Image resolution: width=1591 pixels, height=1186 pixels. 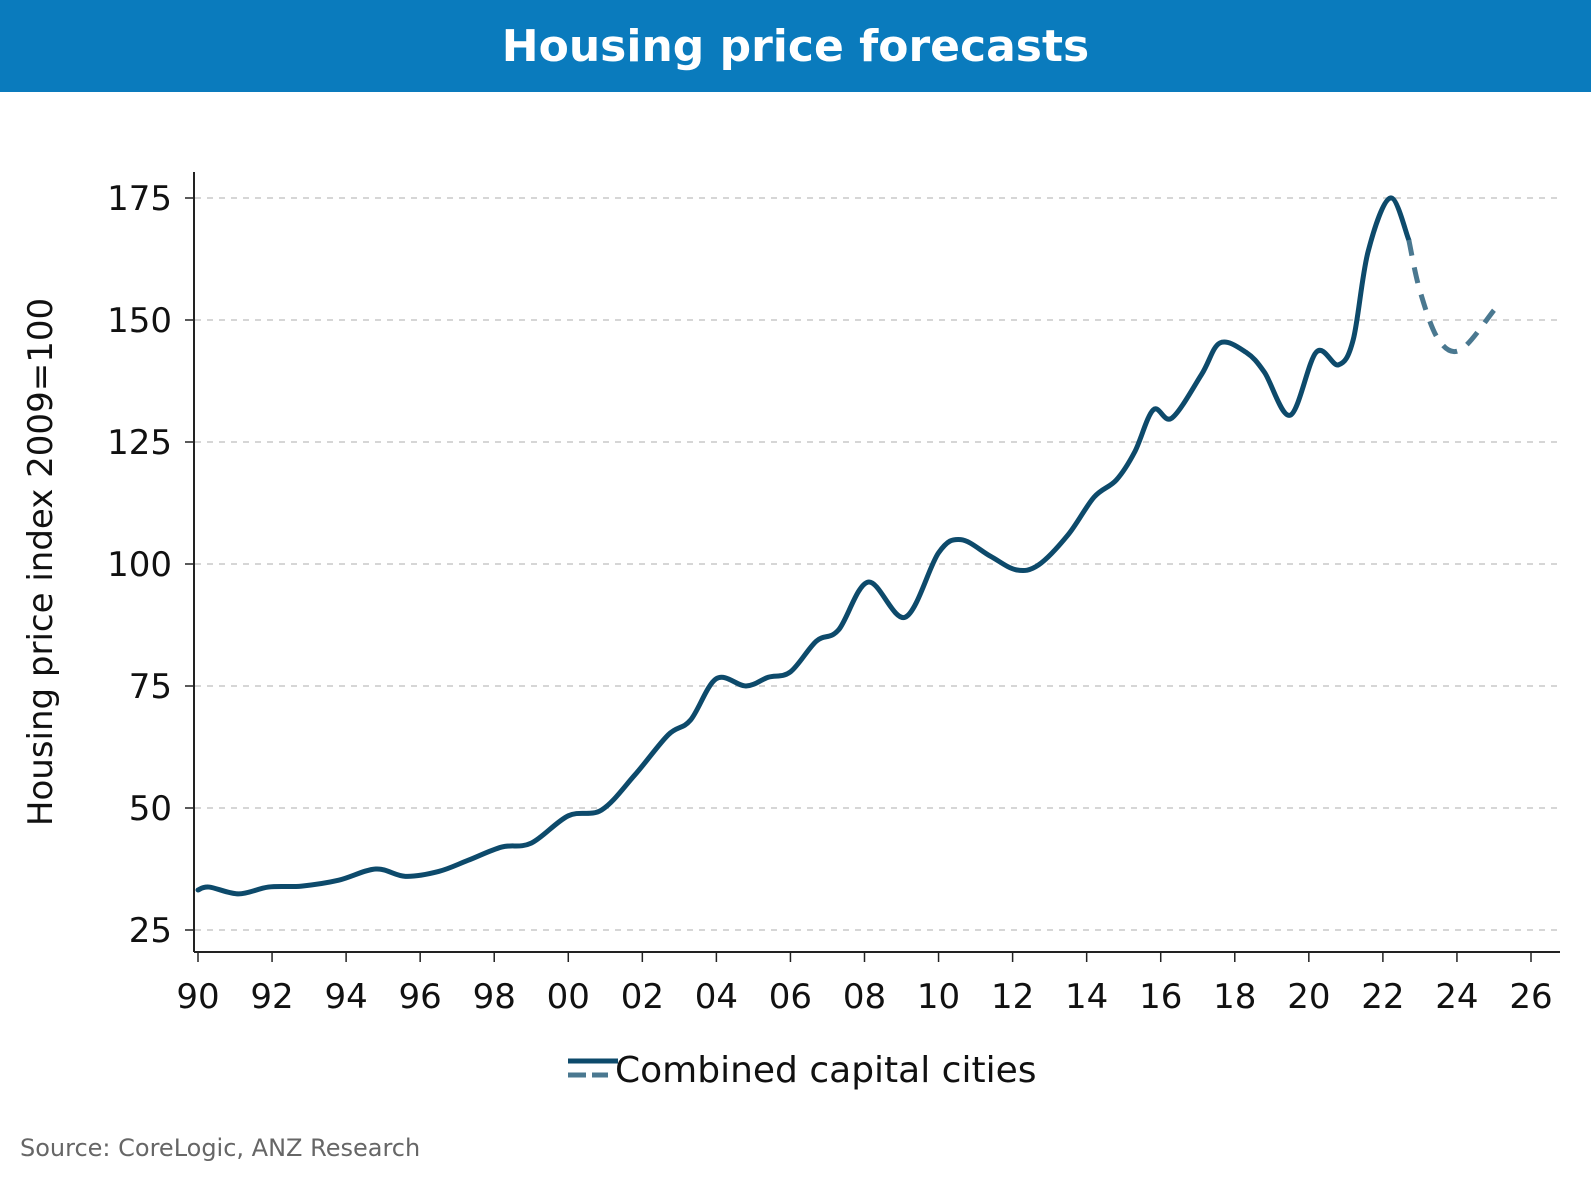 I want to click on x-tick-label: 96, so click(x=420, y=997).